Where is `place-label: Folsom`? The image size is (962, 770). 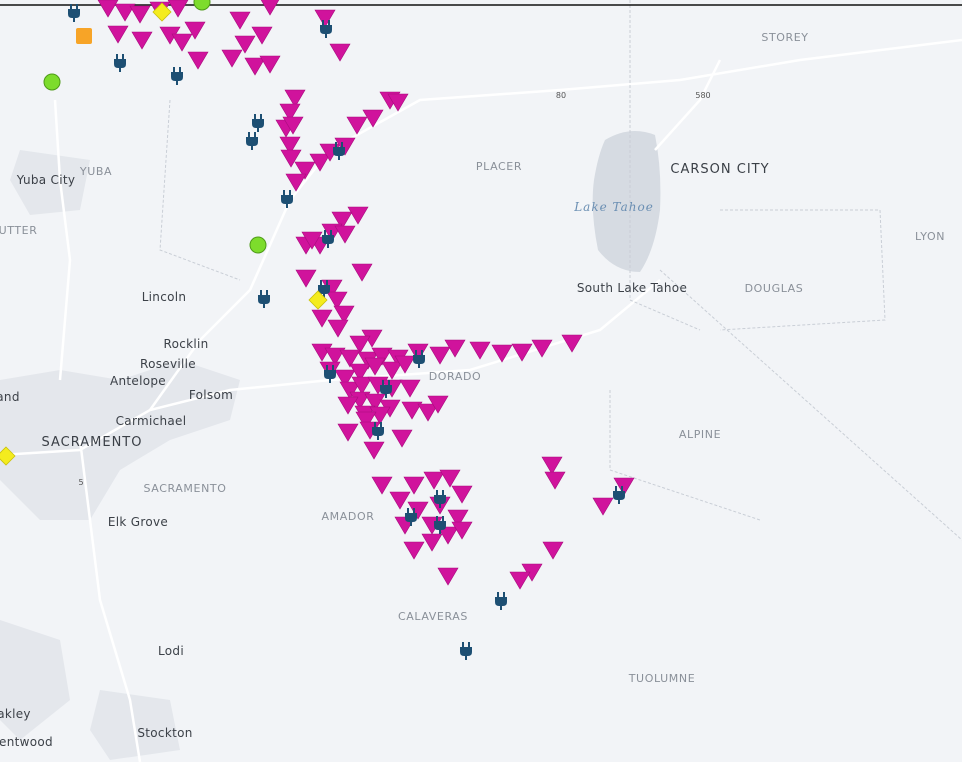
place-label: Folsom is located at coordinates (211, 395).